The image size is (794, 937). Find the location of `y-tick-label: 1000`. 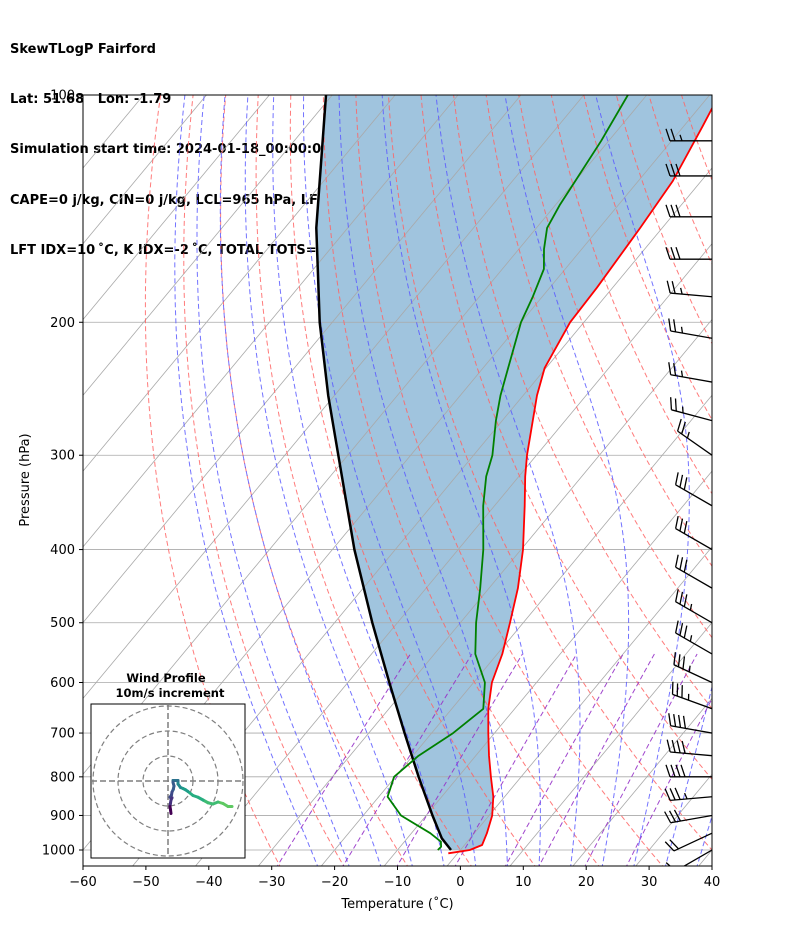

y-tick-label: 1000 is located at coordinates (58, 851).